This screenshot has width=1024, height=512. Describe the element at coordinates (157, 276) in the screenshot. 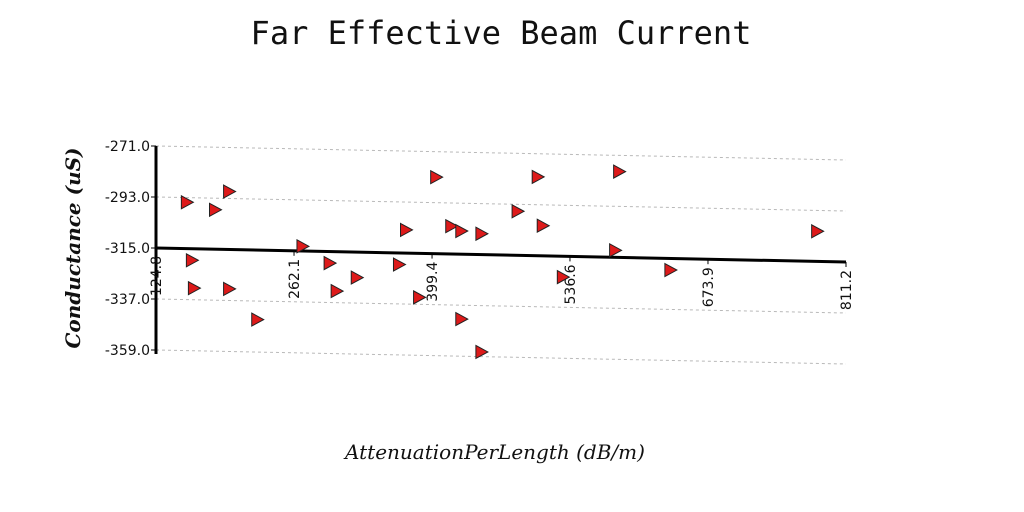

I see `x-tick-label: 124.8` at that location.